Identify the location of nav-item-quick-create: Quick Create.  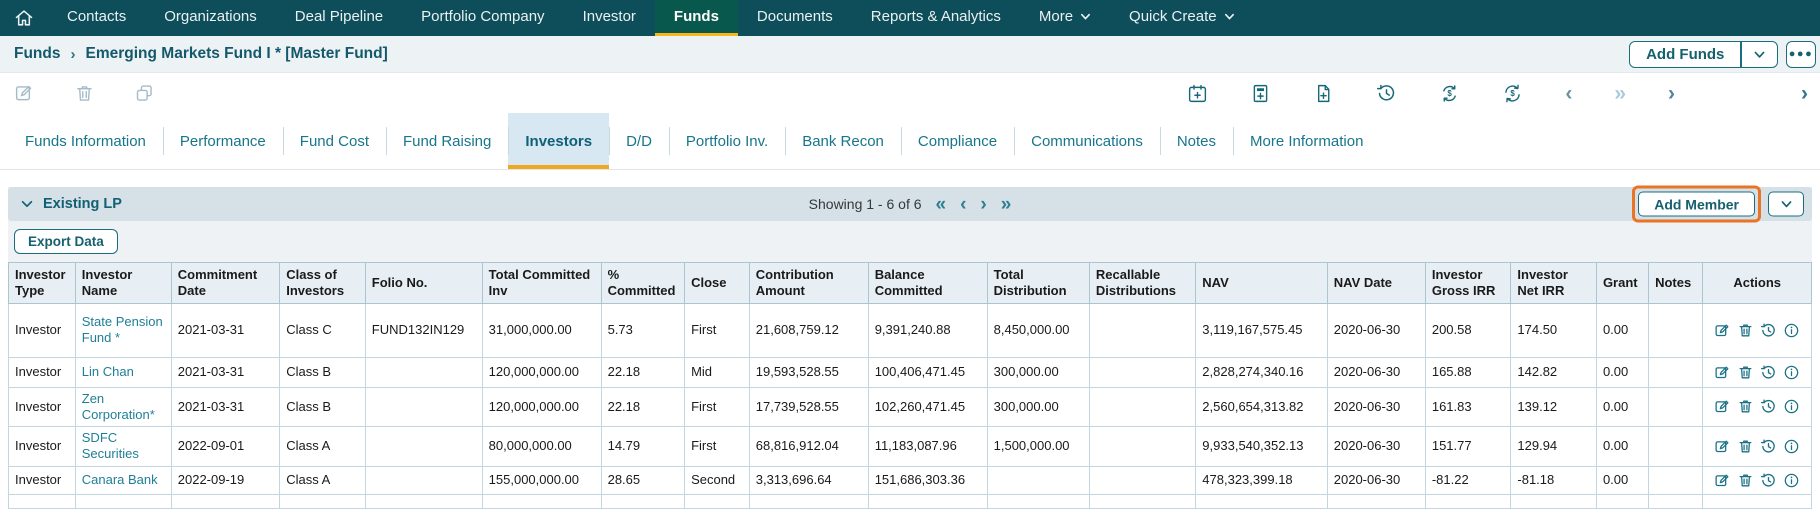
(1182, 18).